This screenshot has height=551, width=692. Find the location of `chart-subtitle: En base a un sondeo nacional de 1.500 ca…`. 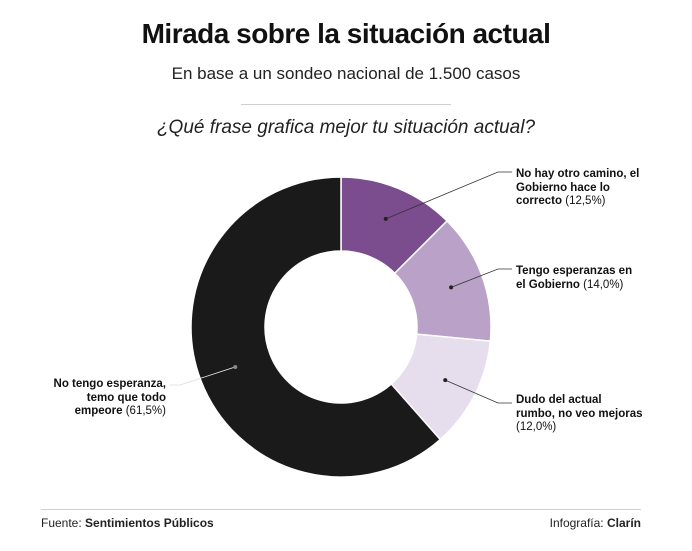

chart-subtitle: En base a un sondeo nacional de 1.500 ca… is located at coordinates (346, 73).